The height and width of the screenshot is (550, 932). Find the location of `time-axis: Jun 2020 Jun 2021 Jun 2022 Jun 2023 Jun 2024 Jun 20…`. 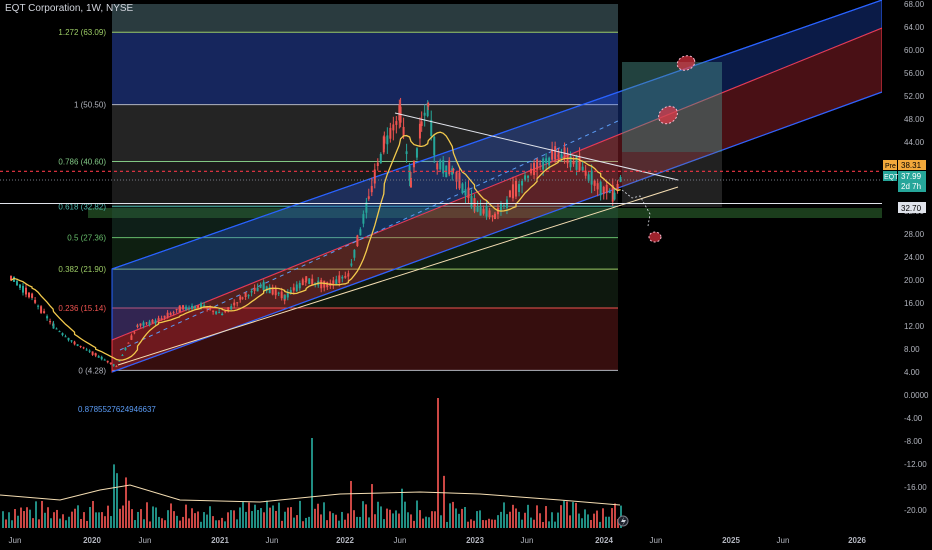

time-axis: Jun 2020 Jun 2021 Jun 2022 Jun 2023 Jun 2024 Jun 20… is located at coordinates (438, 540).